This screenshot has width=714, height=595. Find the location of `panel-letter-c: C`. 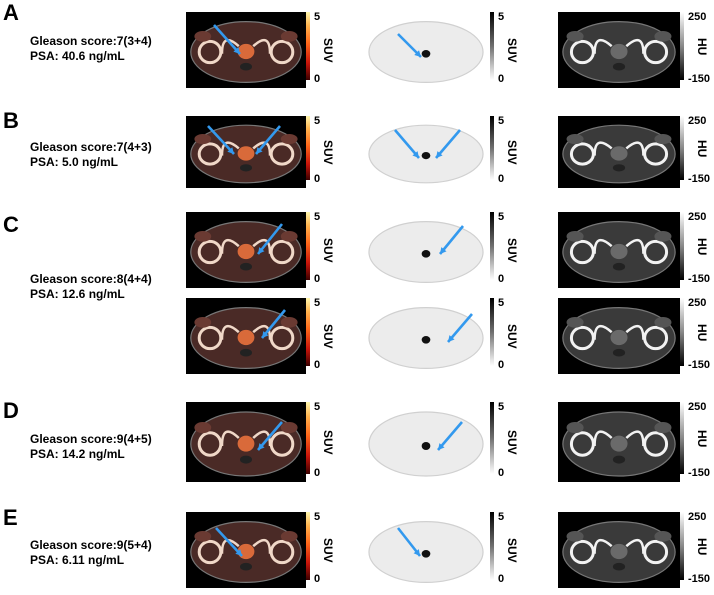

panel-letter-c: C is located at coordinates (11, 224).